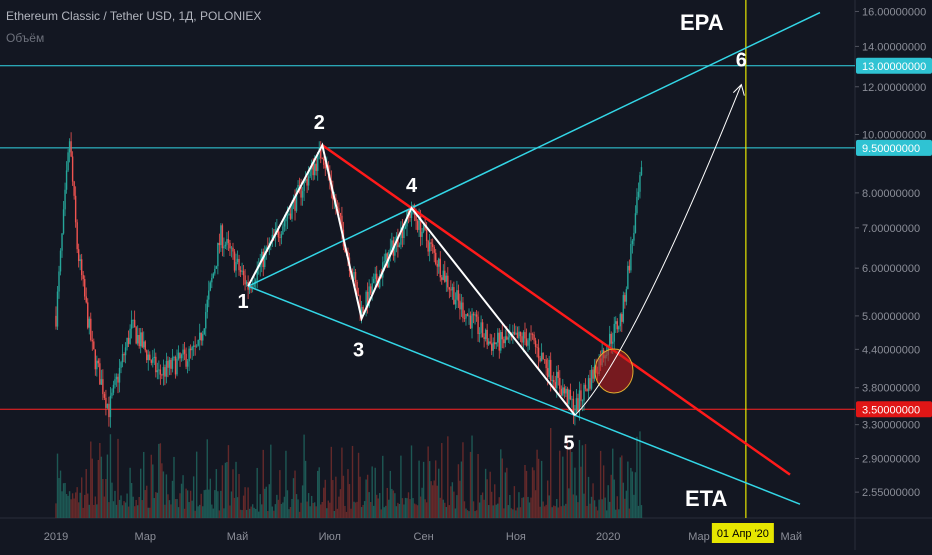 The width and height of the screenshot is (932, 555). Describe the element at coordinates (243, 302) in the screenshot. I see `wave-label-1: 1` at that location.